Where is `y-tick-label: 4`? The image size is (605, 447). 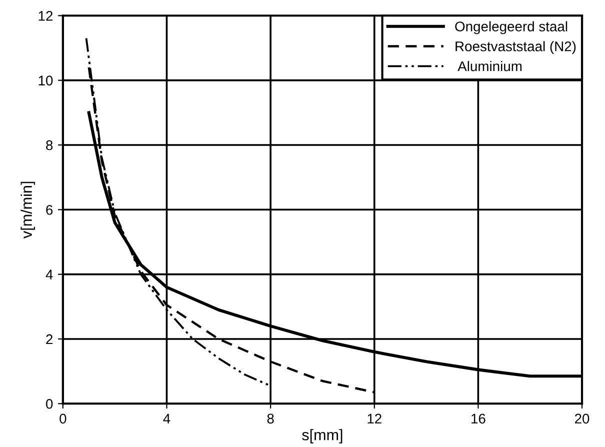
y-tick-label: 4 is located at coordinates (49, 275).